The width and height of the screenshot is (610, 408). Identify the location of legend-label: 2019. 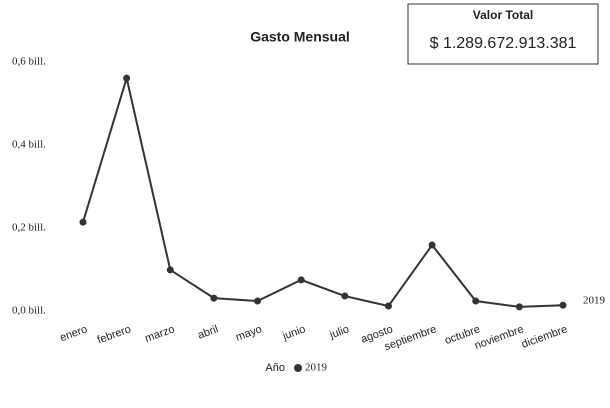
(316, 368).